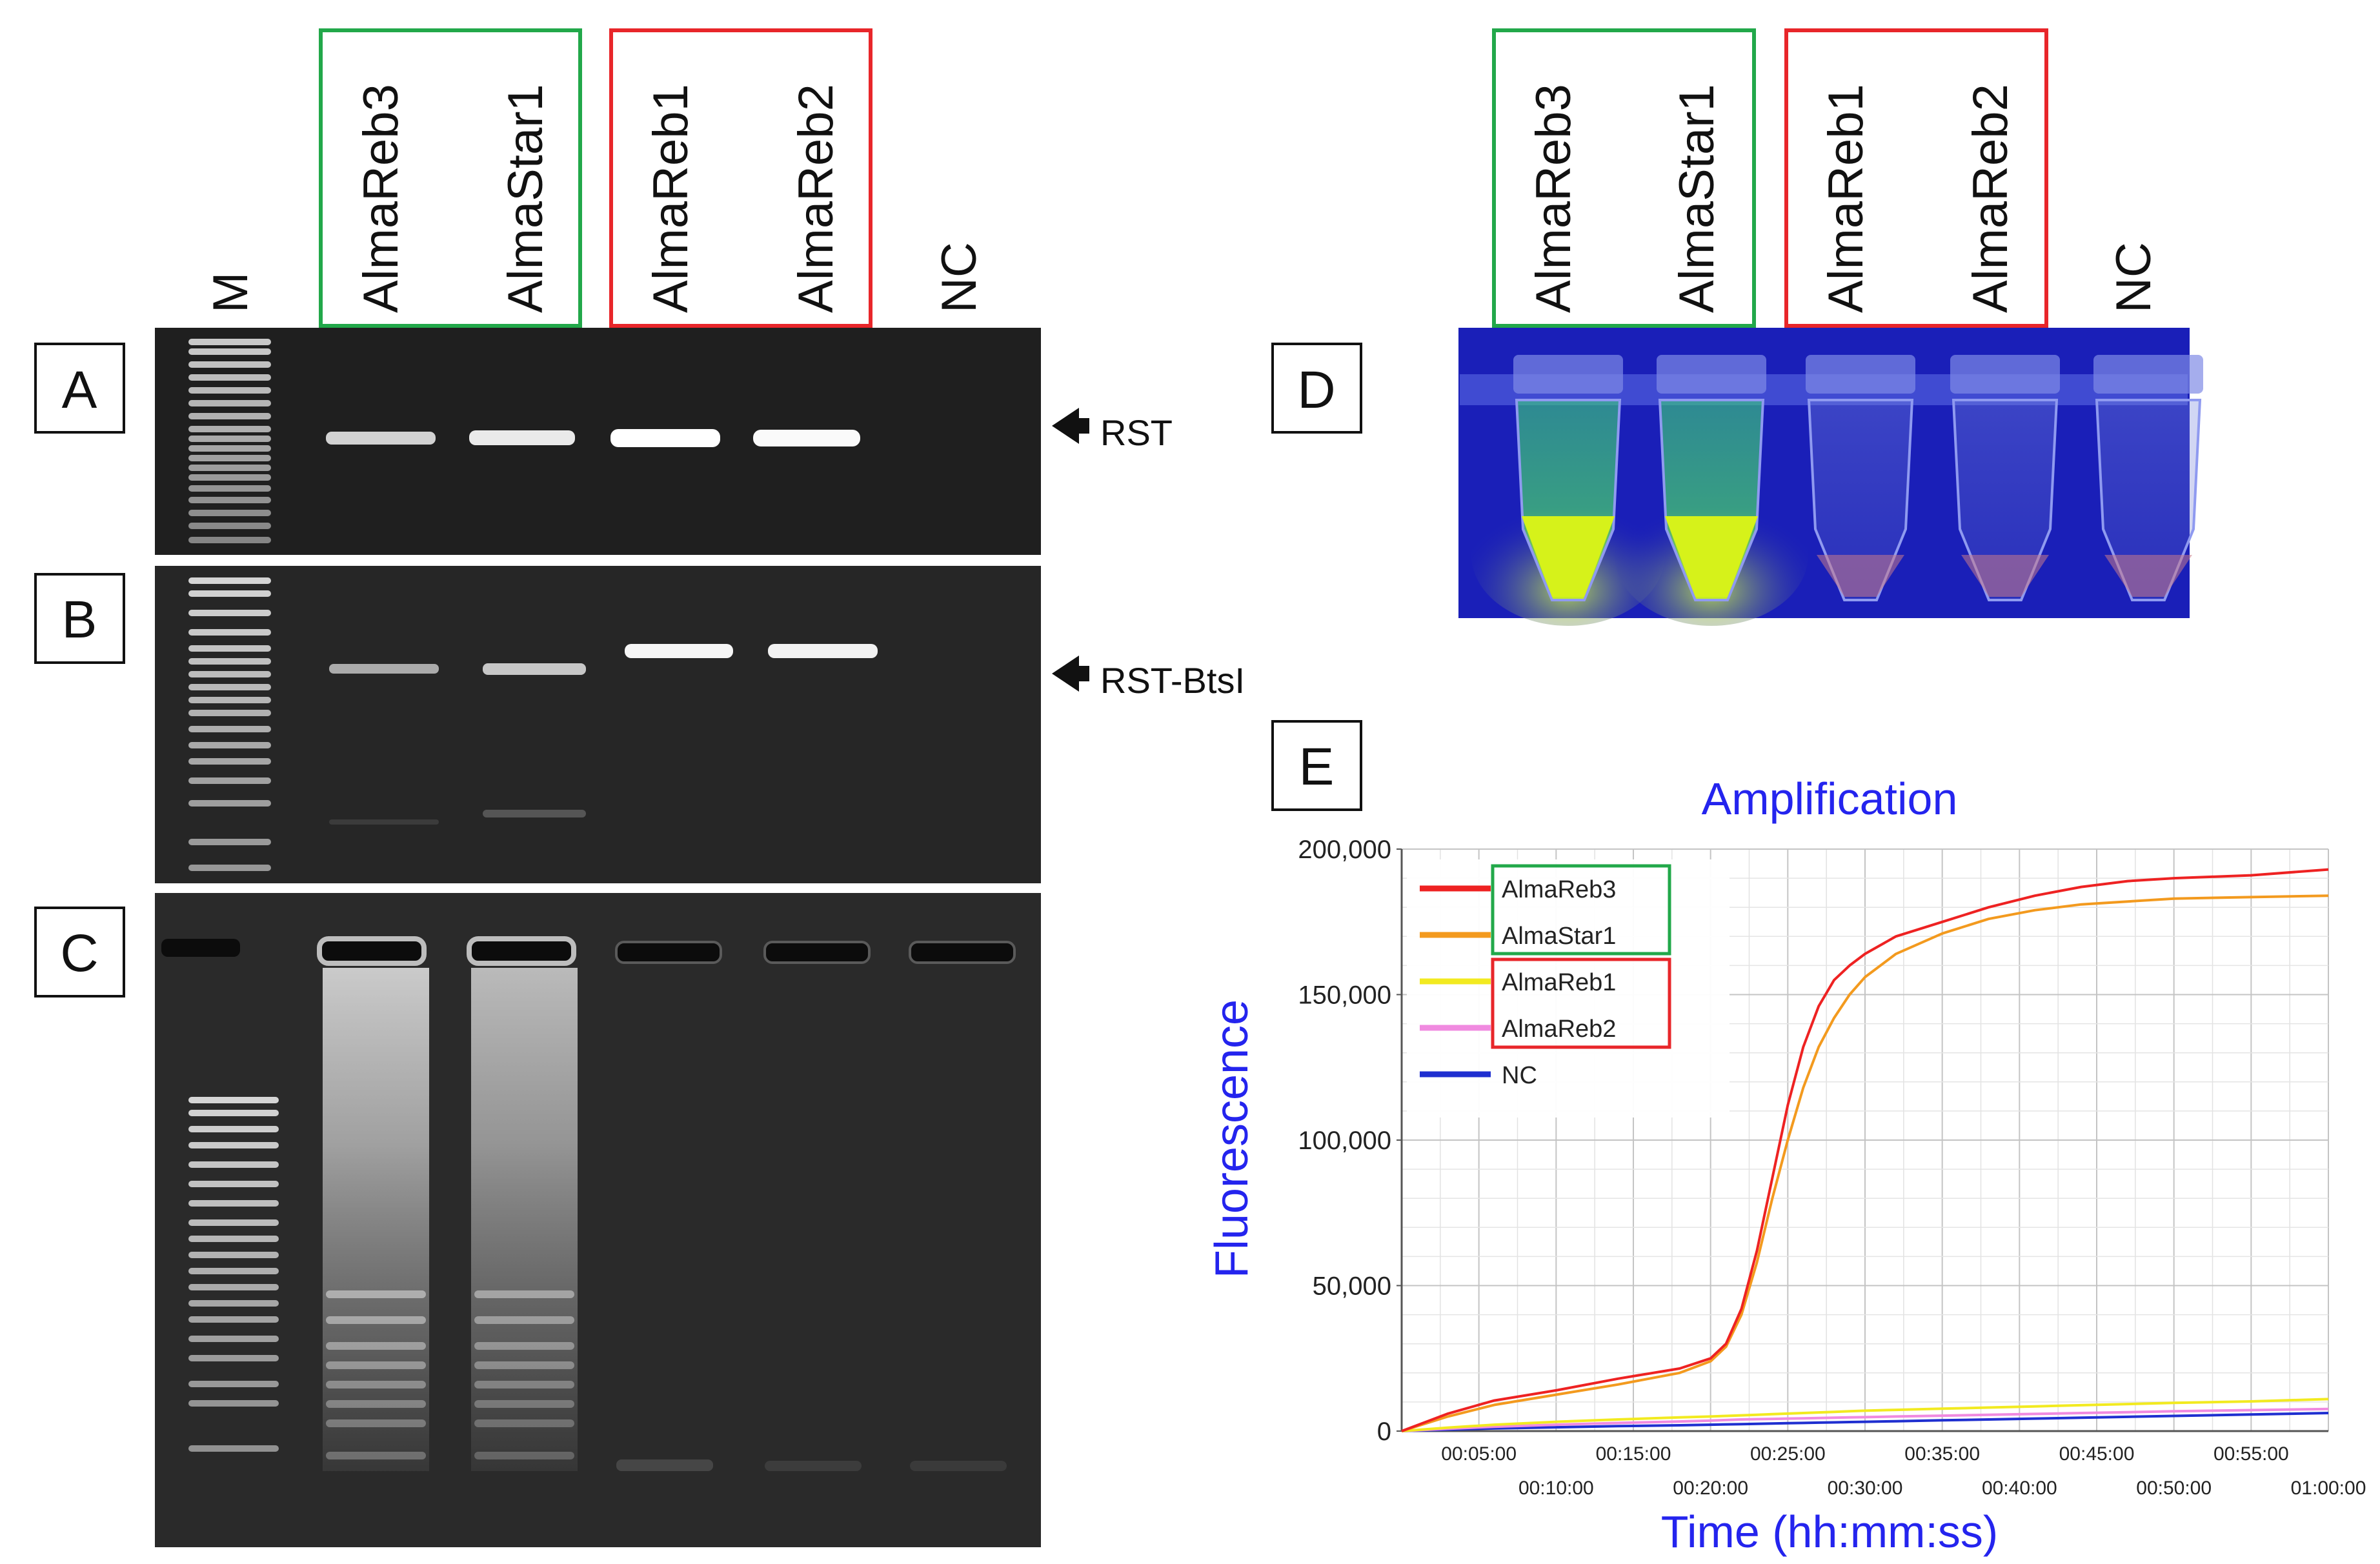 This screenshot has width=2380, height=1564. What do you see at coordinates (450, 178) in the screenshot?
I see `green-group-box` at bounding box center [450, 178].